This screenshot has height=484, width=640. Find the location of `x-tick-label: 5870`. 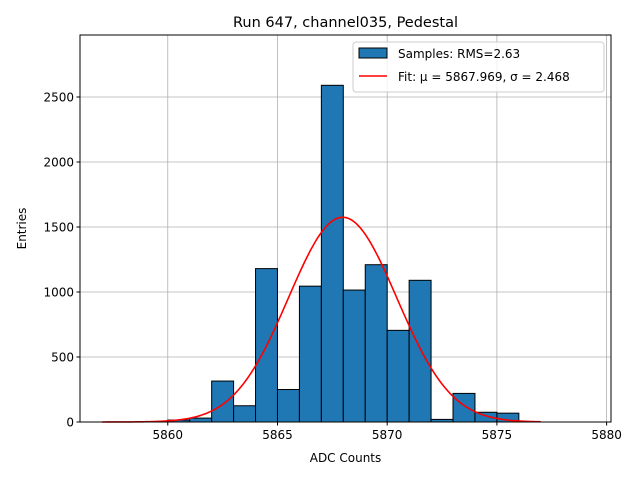

x-tick-label: 5870 is located at coordinates (387, 435).